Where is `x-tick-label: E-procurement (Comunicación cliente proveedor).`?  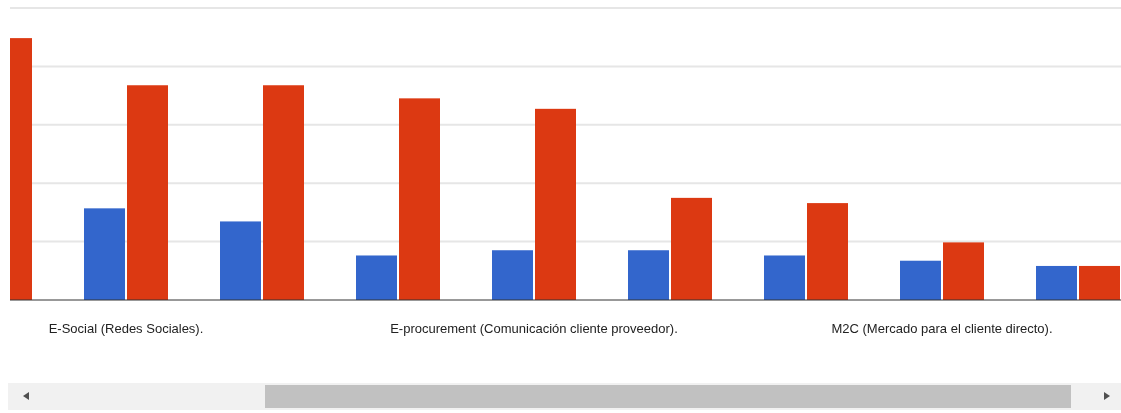 x-tick-label: E-procurement (Comunicación cliente proveedor). is located at coordinates (534, 328).